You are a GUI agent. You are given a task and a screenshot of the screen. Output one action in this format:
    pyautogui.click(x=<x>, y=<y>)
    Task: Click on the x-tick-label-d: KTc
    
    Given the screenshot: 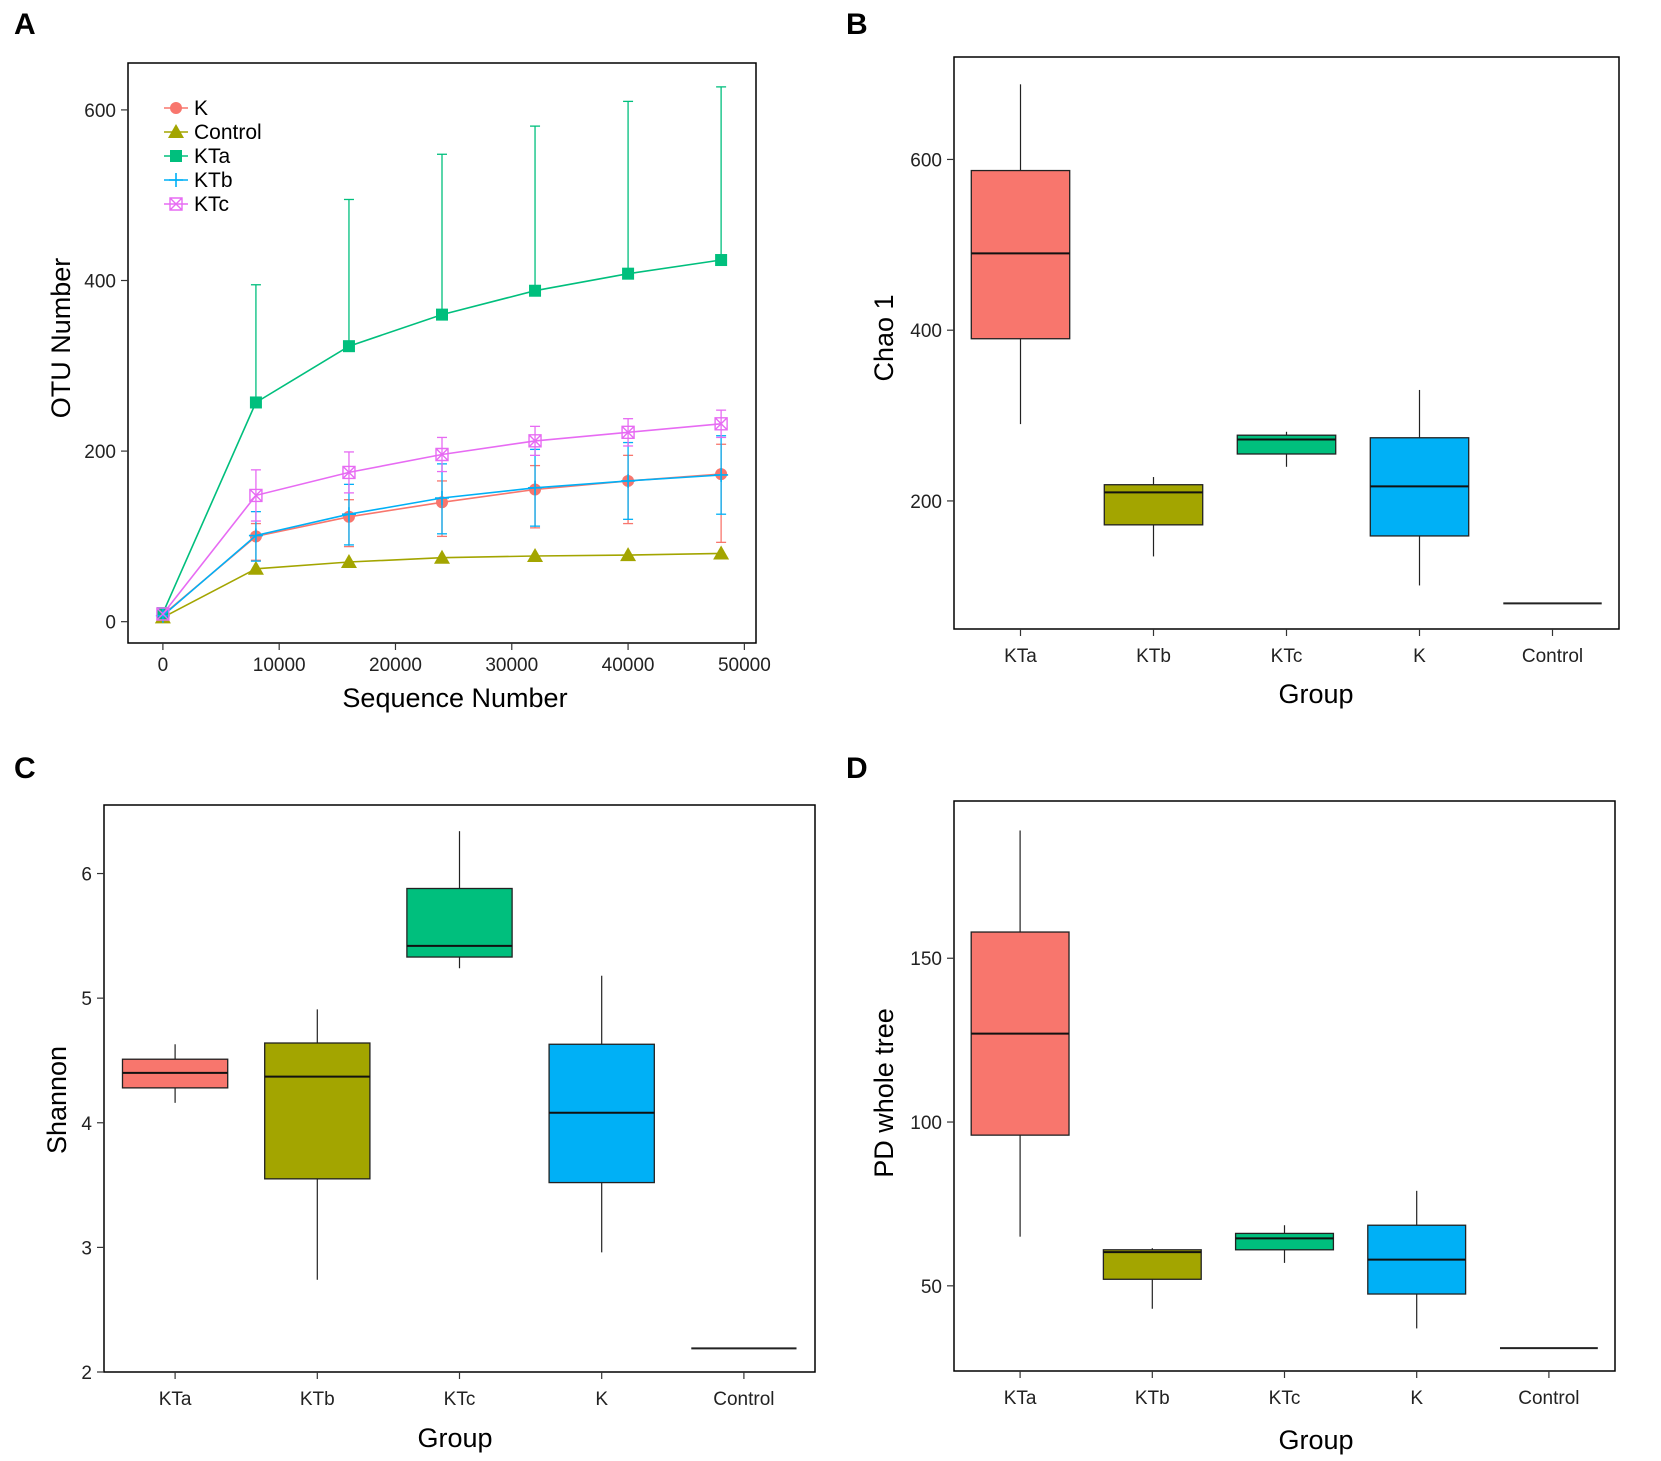 What is the action you would take?
    pyautogui.click(x=1285, y=1398)
    